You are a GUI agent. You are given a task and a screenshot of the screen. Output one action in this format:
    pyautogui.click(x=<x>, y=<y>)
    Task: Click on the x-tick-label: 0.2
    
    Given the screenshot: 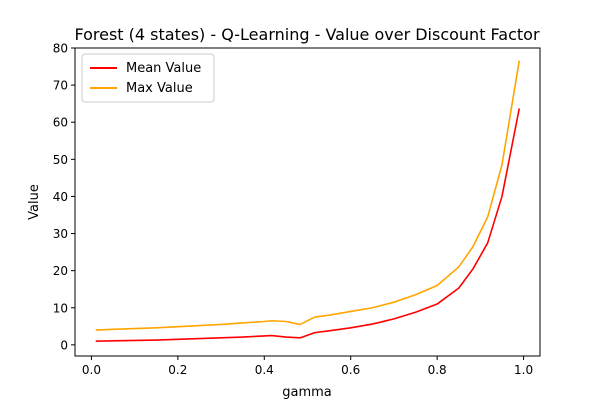 What is the action you would take?
    pyautogui.click(x=177, y=370)
    